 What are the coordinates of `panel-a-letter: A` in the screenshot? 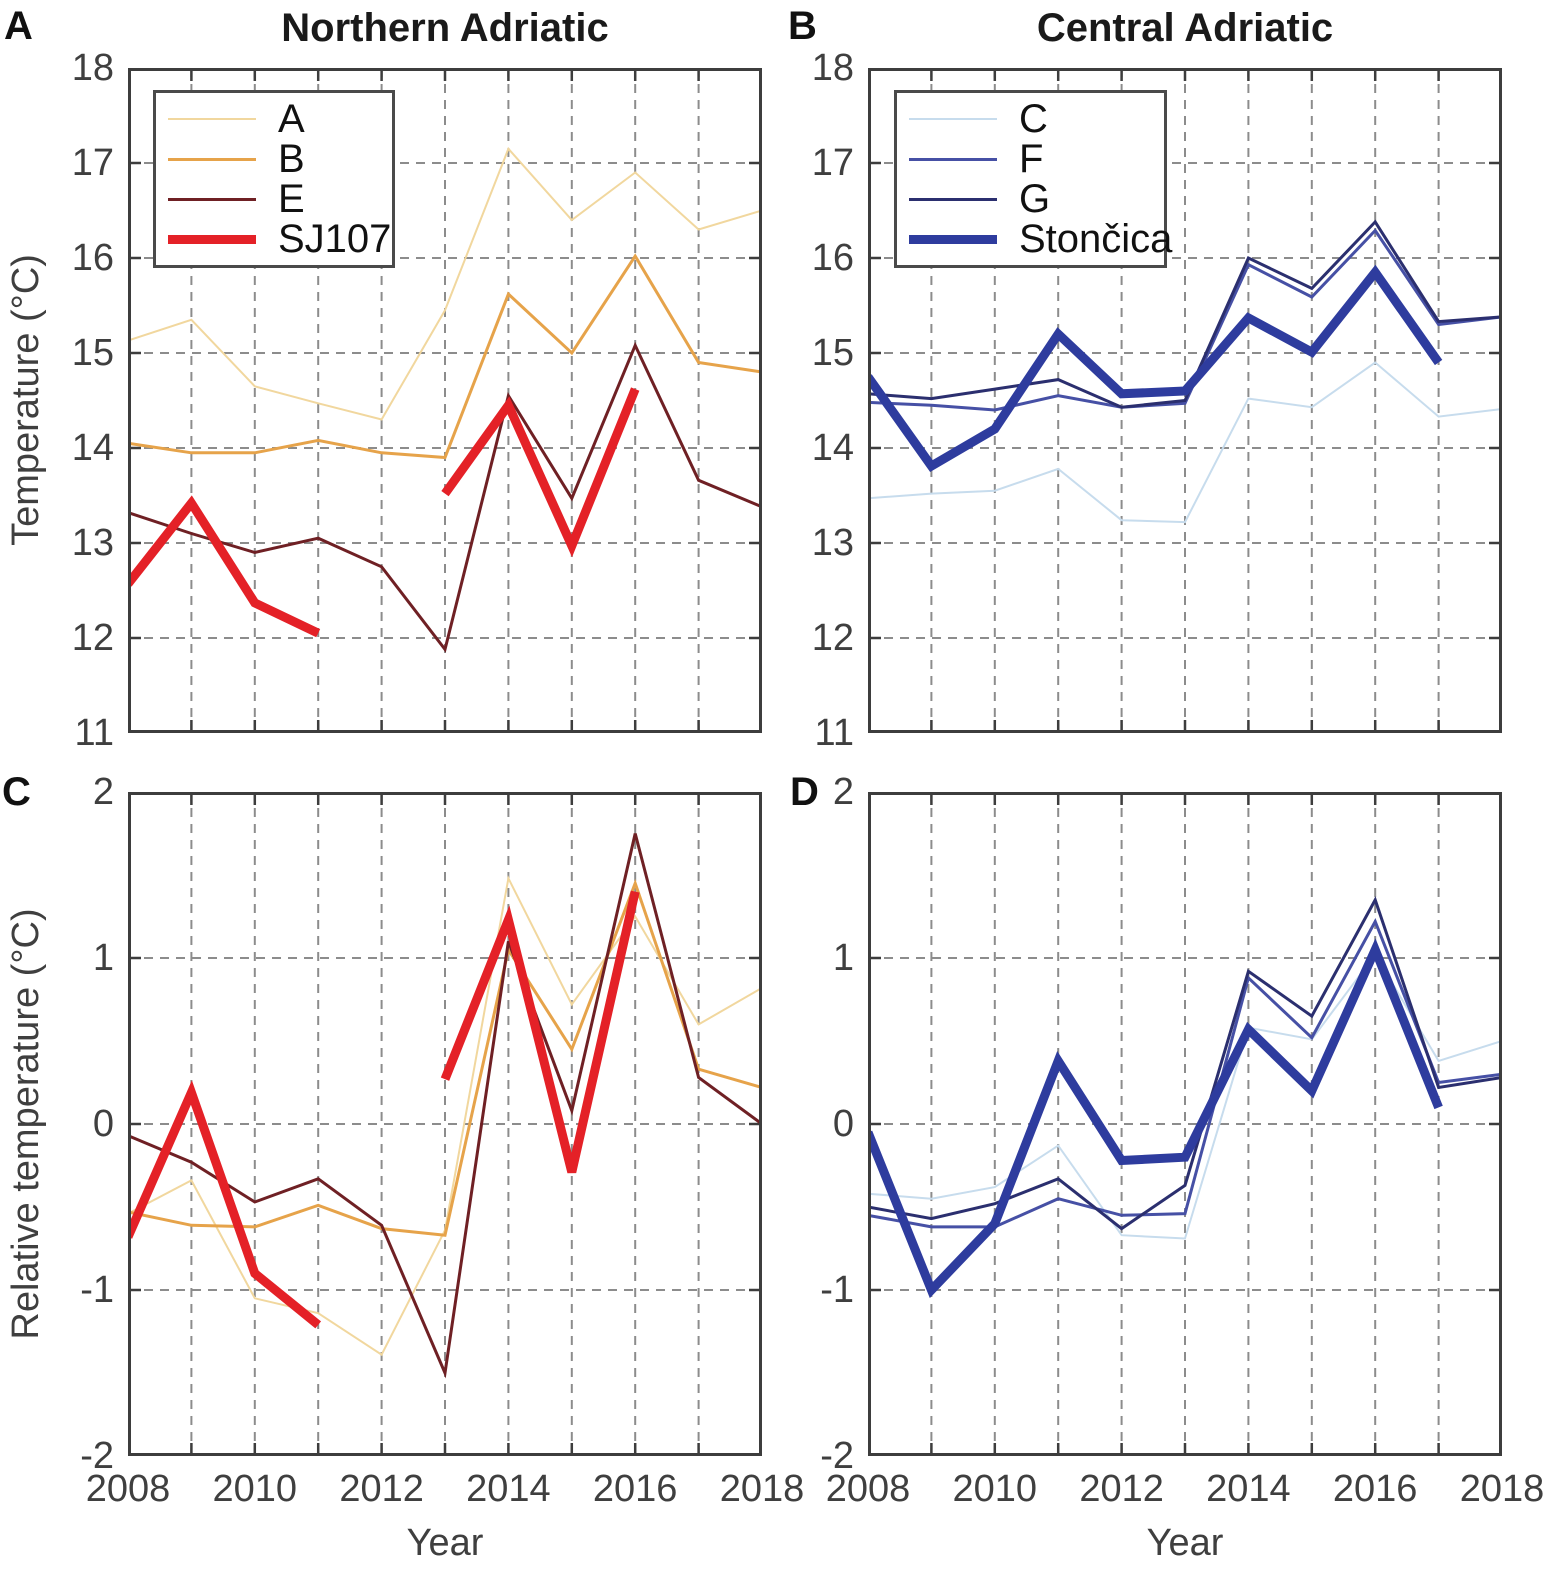 It's located at (18, 26).